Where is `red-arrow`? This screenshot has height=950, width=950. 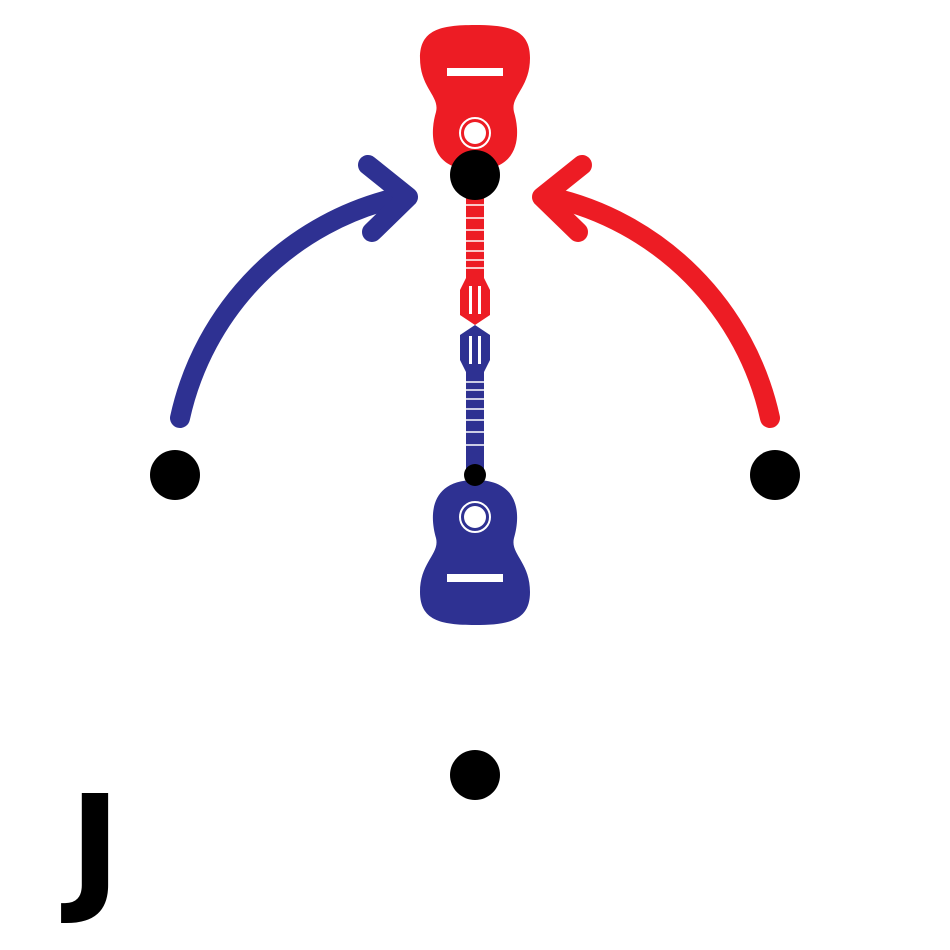 red-arrow is located at coordinates (660, 307).